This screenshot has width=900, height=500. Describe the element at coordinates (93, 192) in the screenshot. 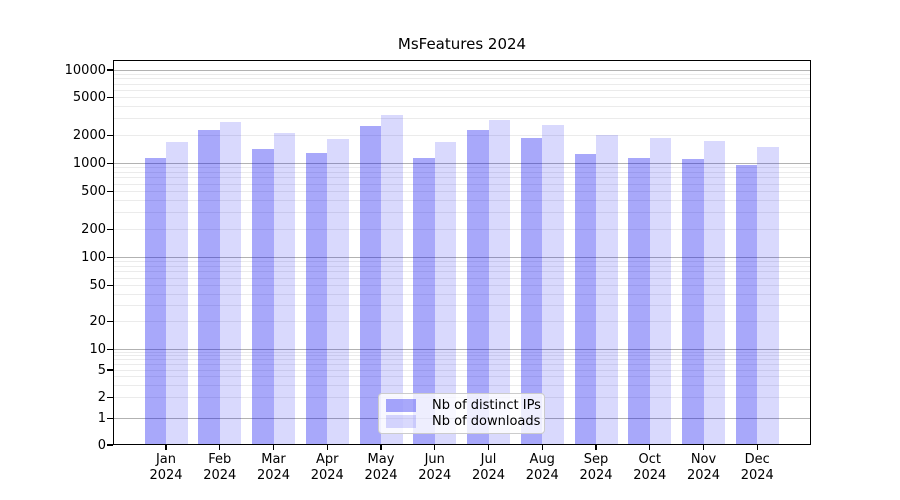

I see `y-axis-tick-label: 500` at that location.